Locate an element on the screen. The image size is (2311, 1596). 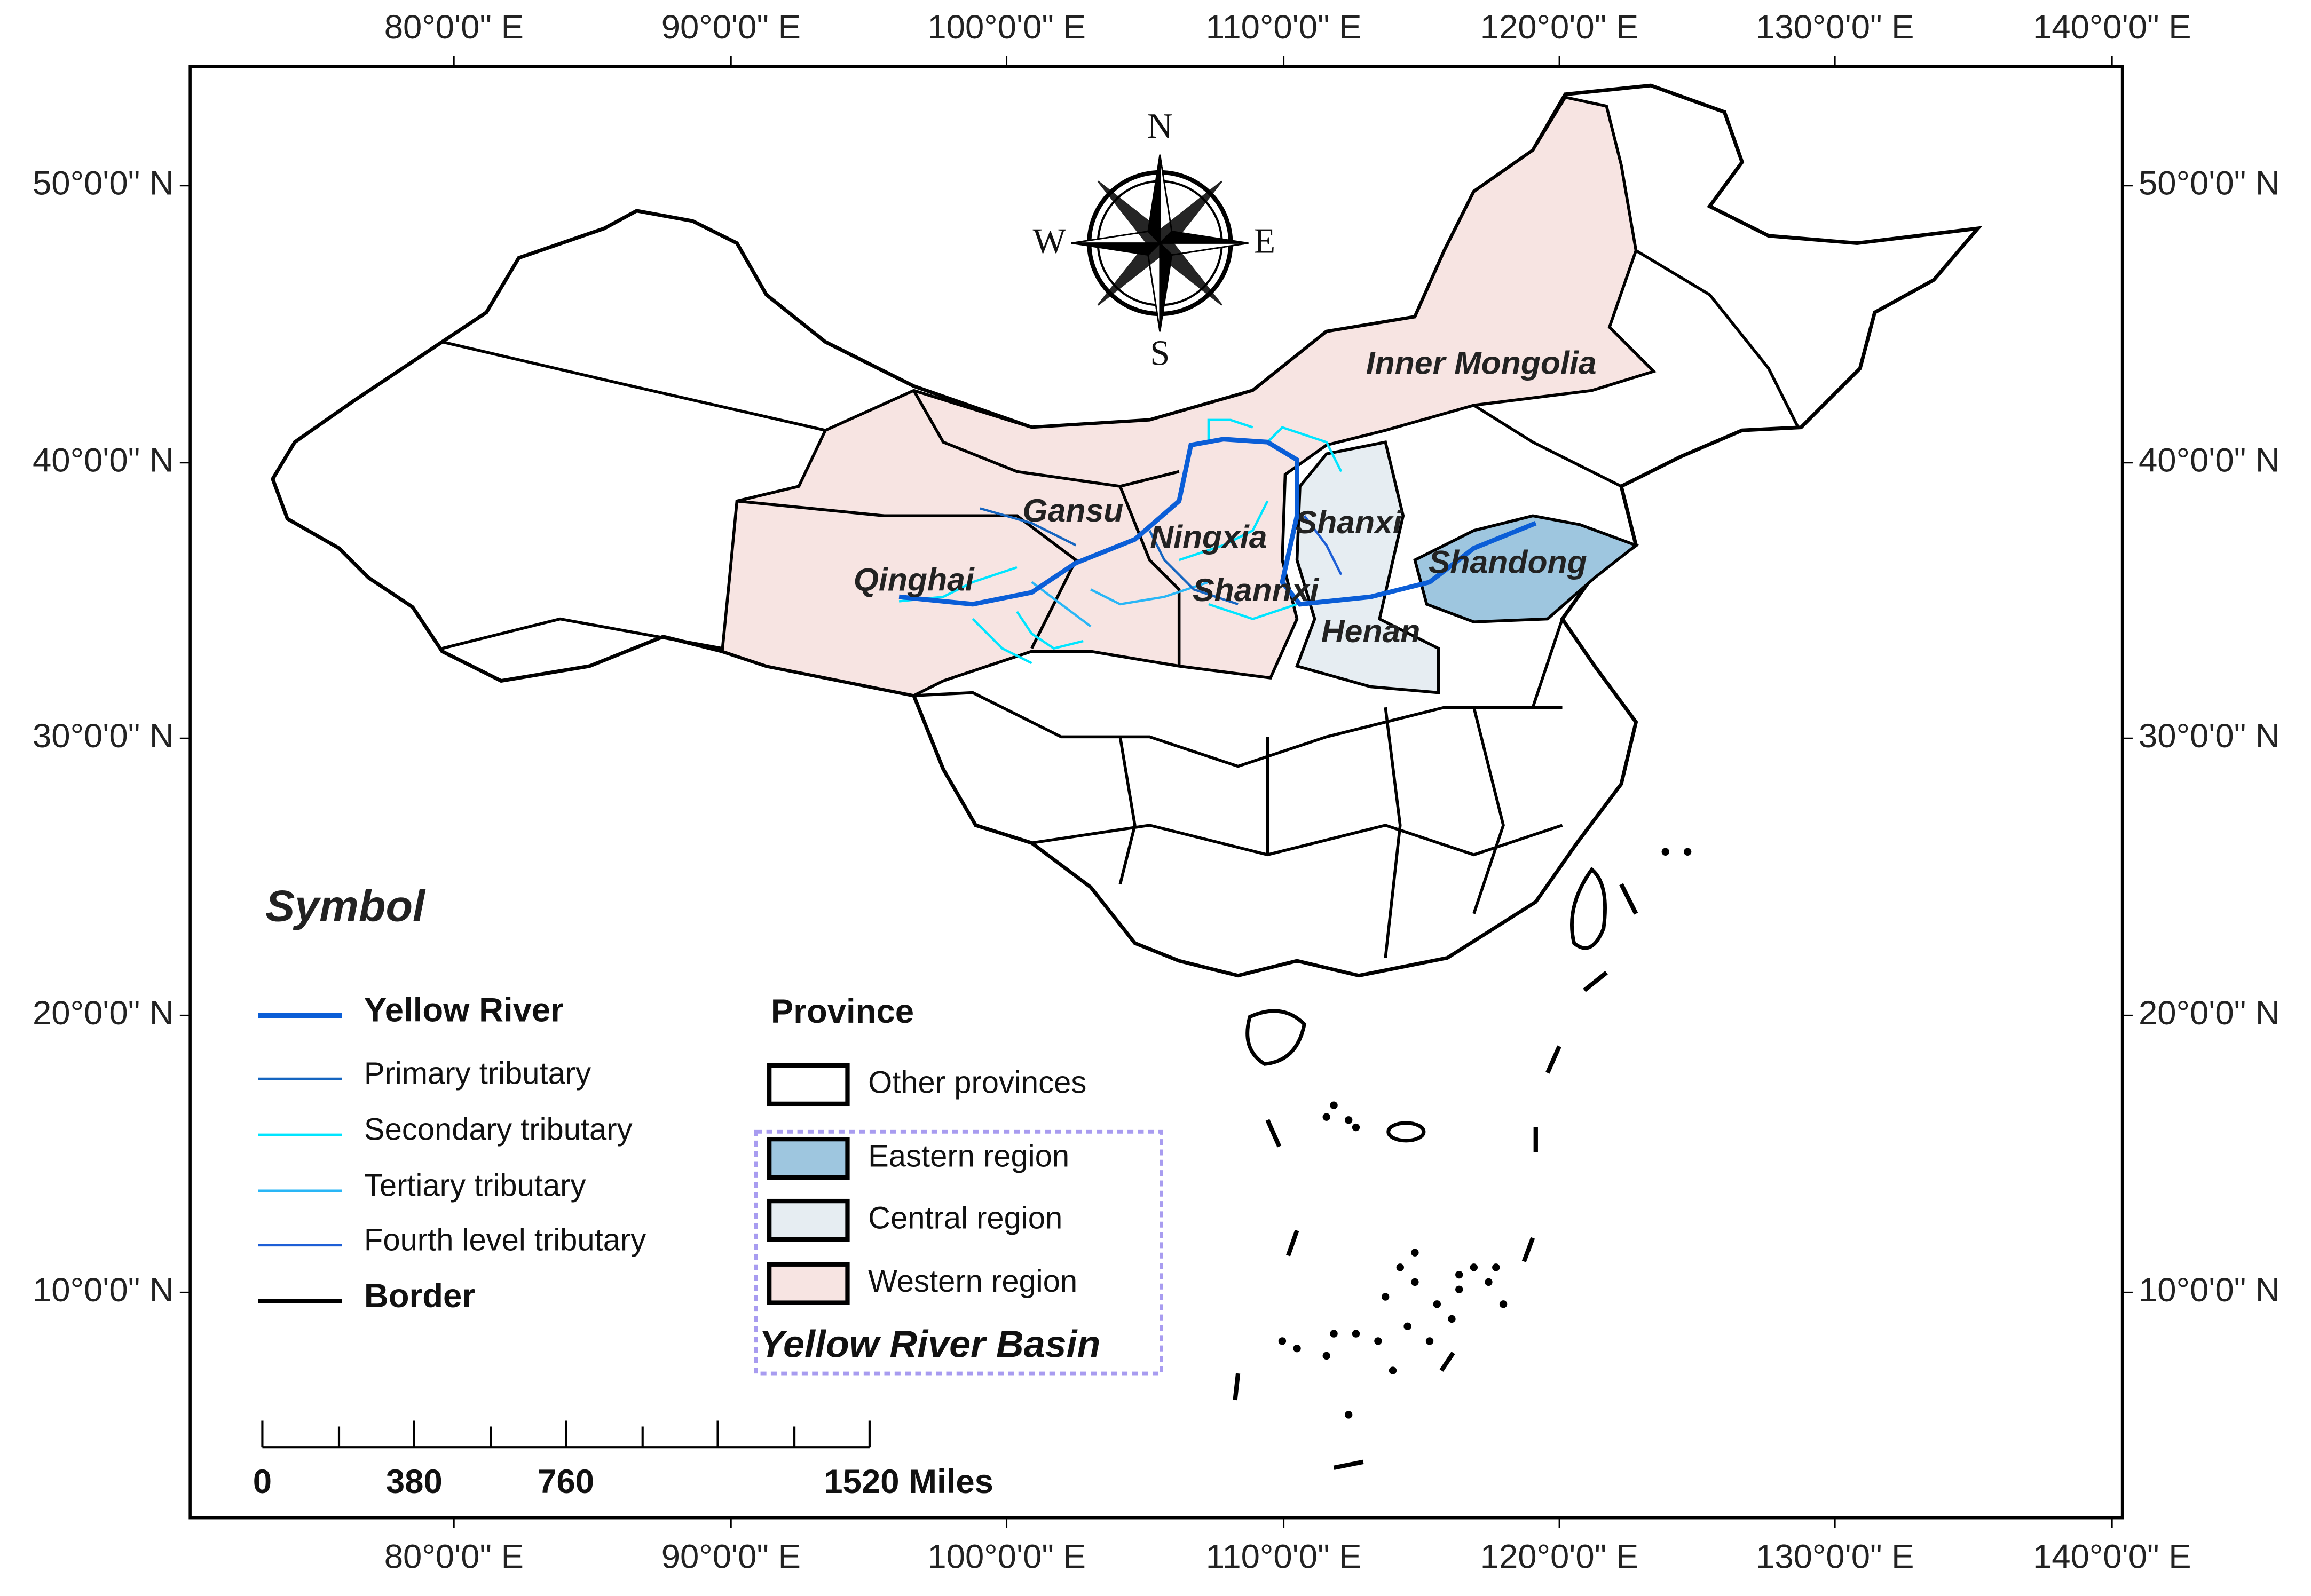
hainan-island is located at coordinates (1276, 1037).